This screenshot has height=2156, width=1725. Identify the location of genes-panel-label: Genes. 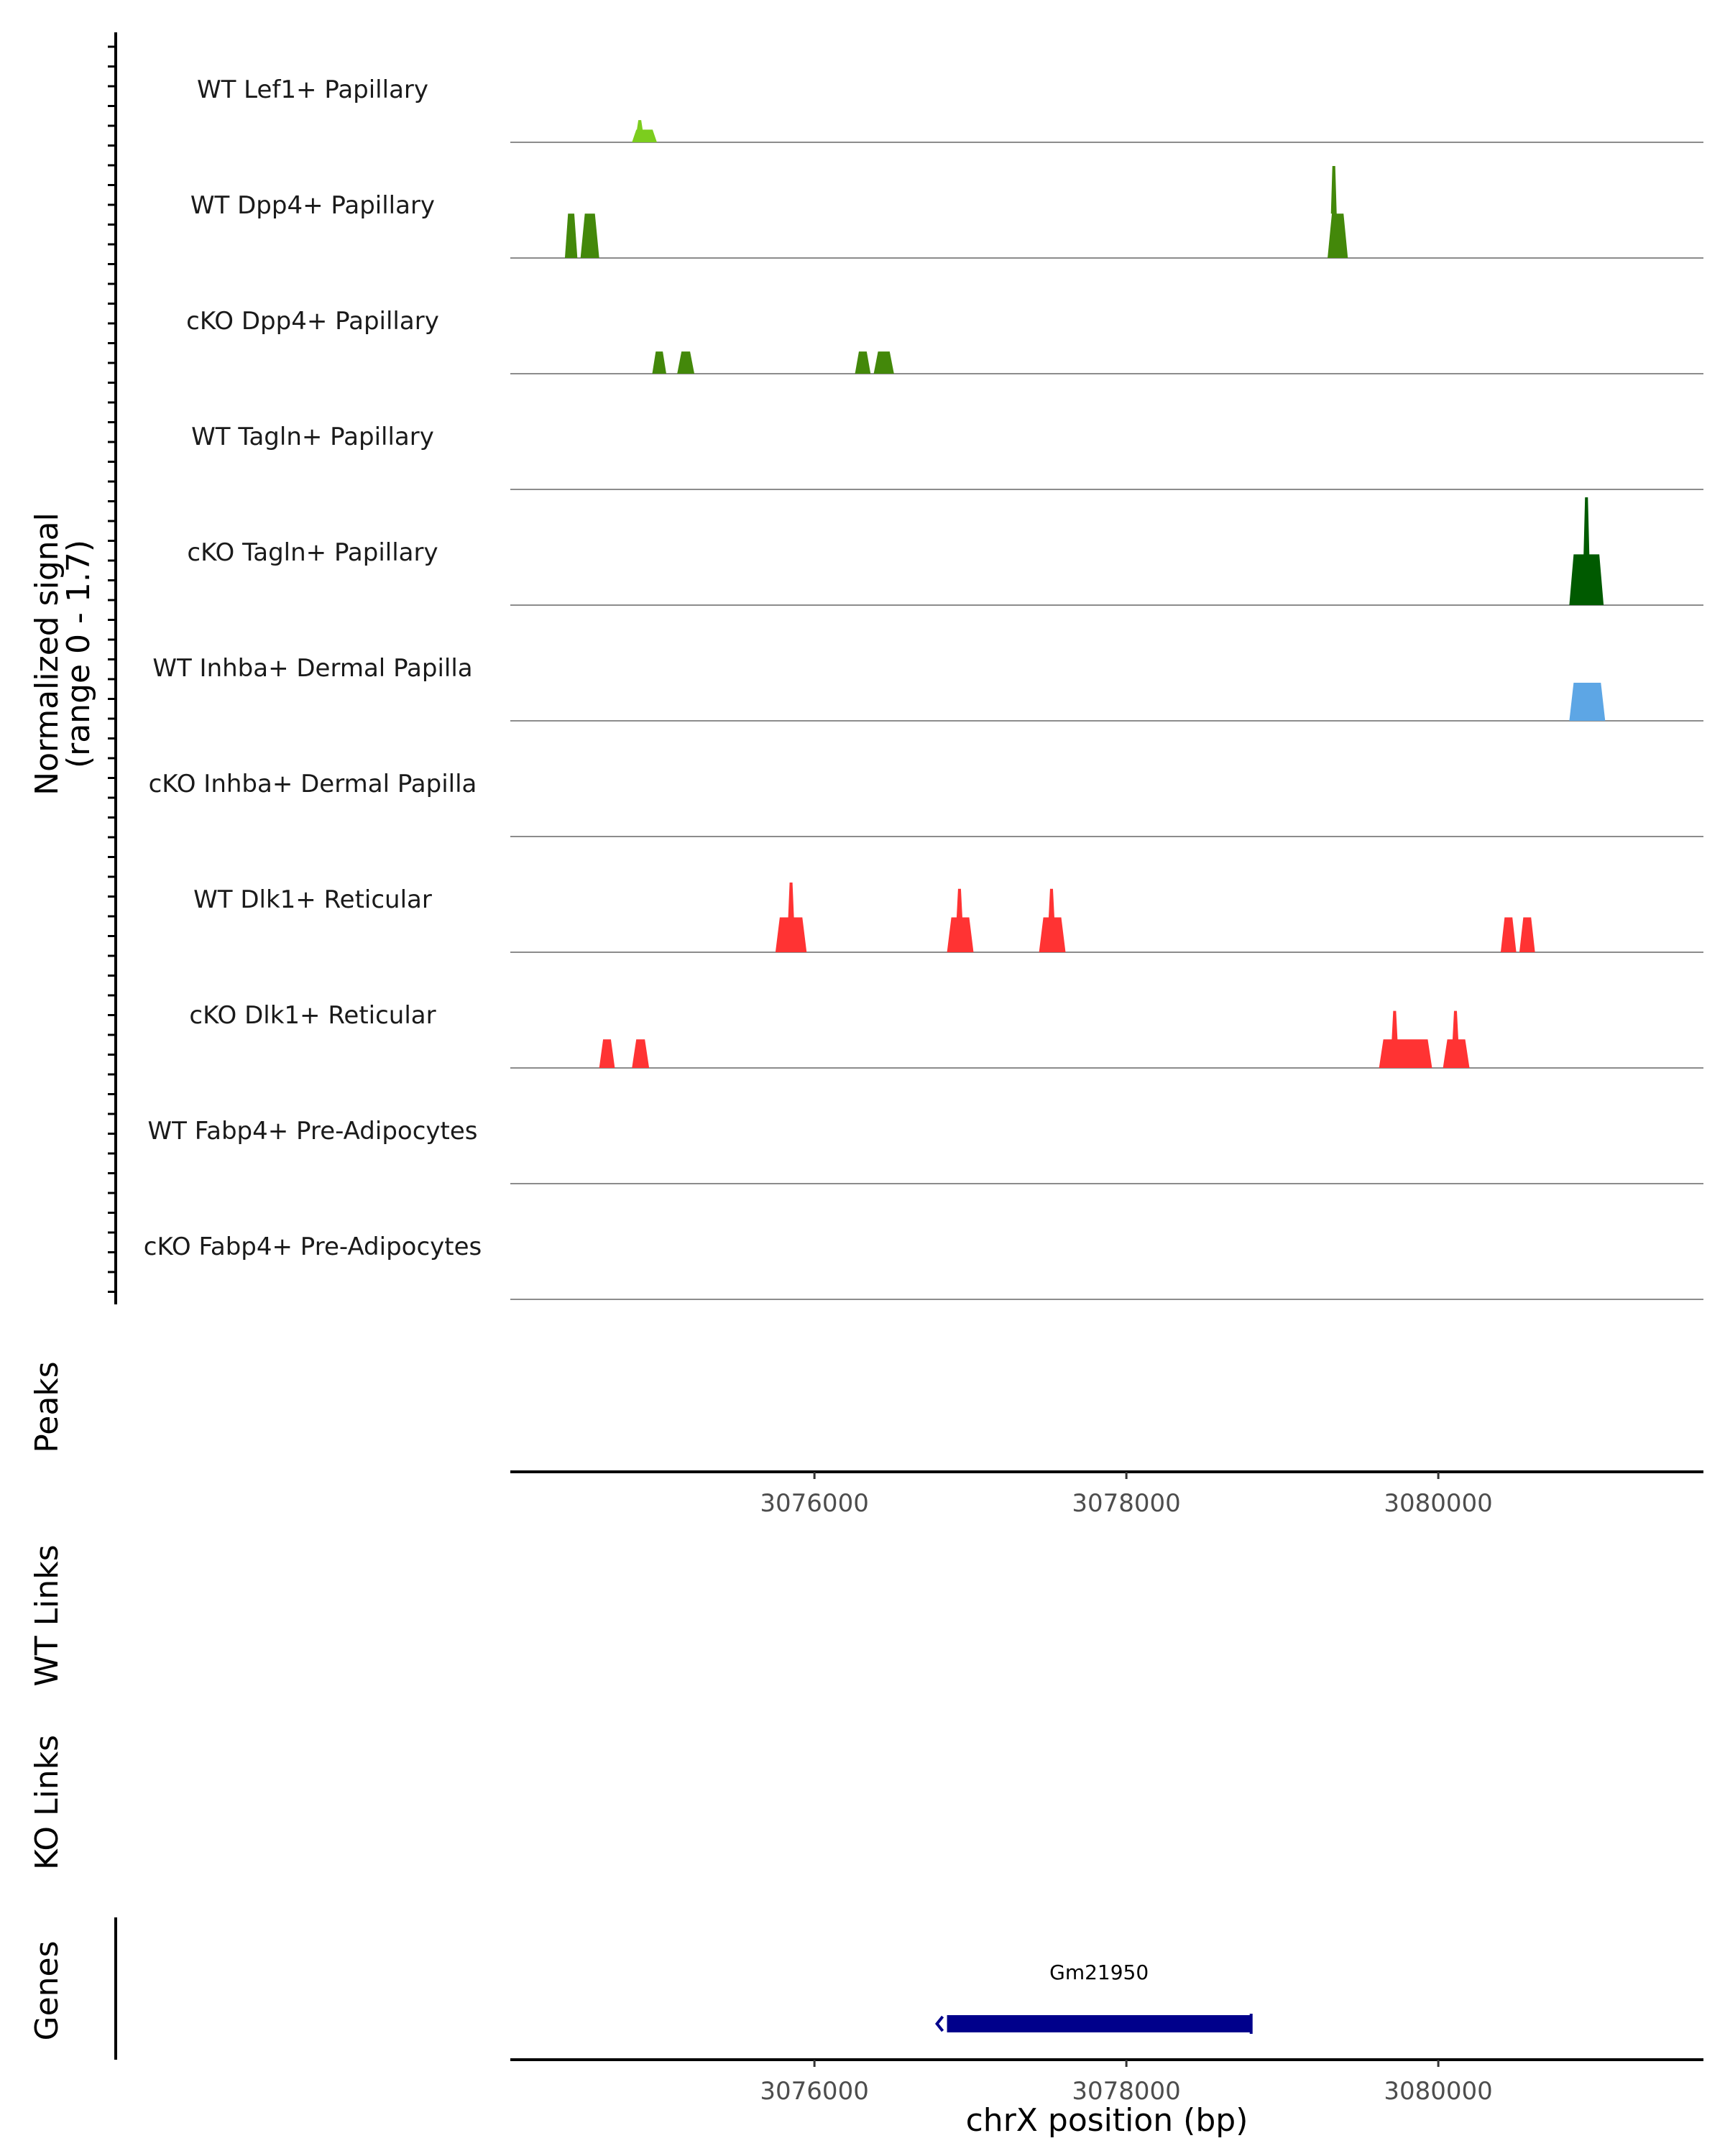
(47, 1990).